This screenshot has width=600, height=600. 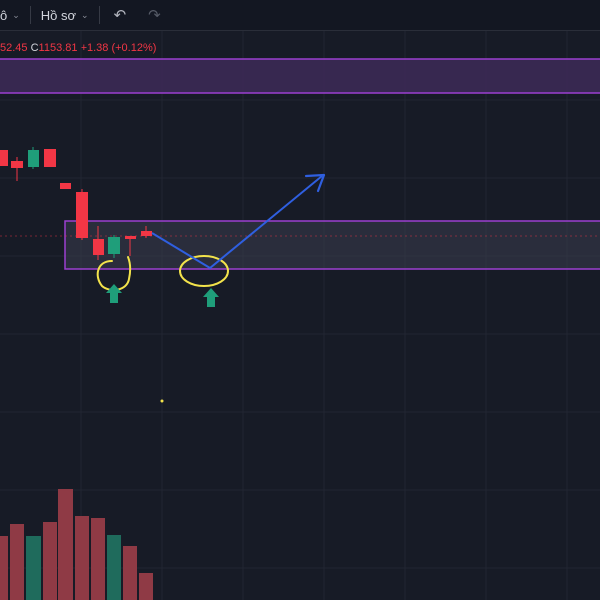 I want to click on cursor-dot, so click(x=162, y=401).